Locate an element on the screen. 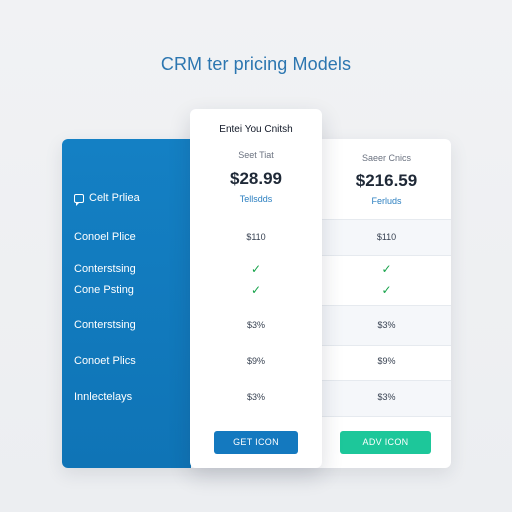 This screenshot has width=512, height=512. feature-row-label: Innlectelays is located at coordinates (103, 397).